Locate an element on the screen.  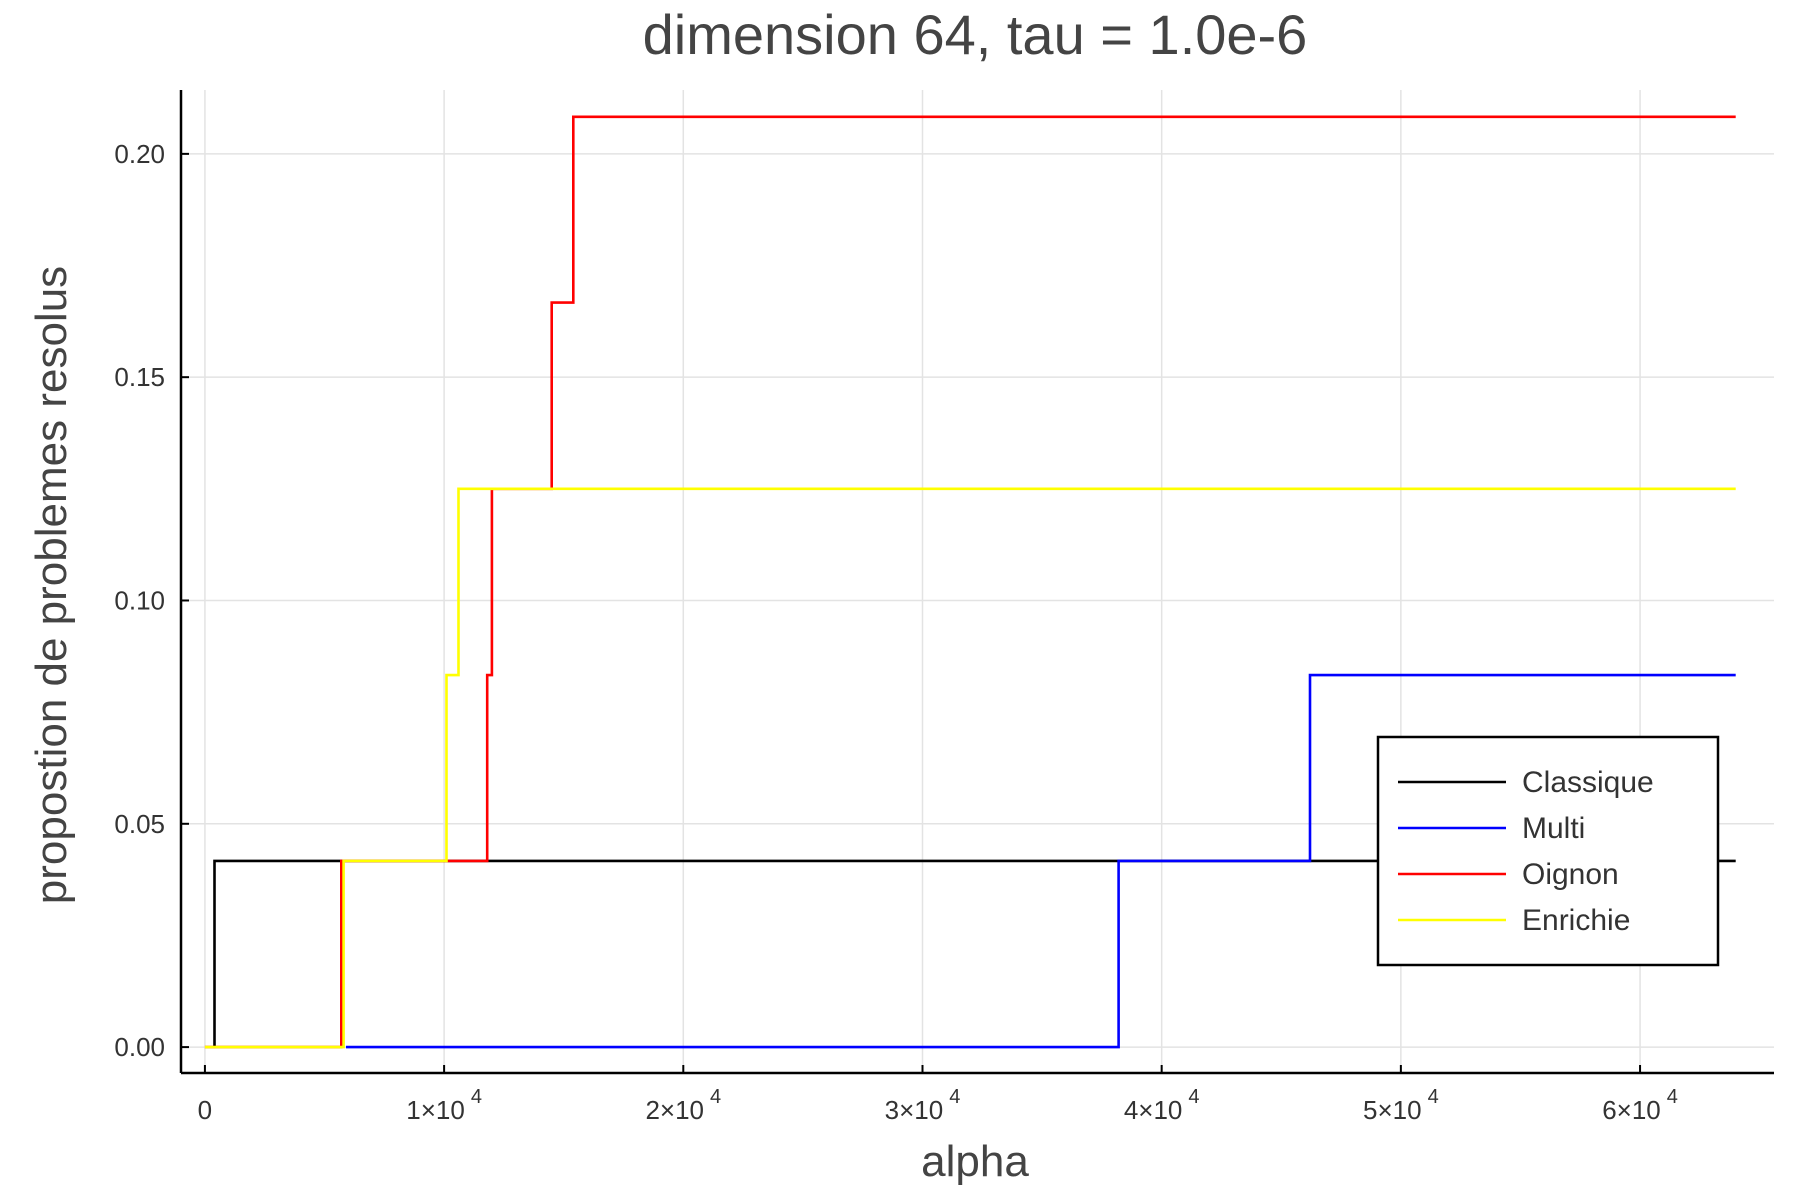
x-tick-label: 6×10 4 is located at coordinates (1640, 1105).